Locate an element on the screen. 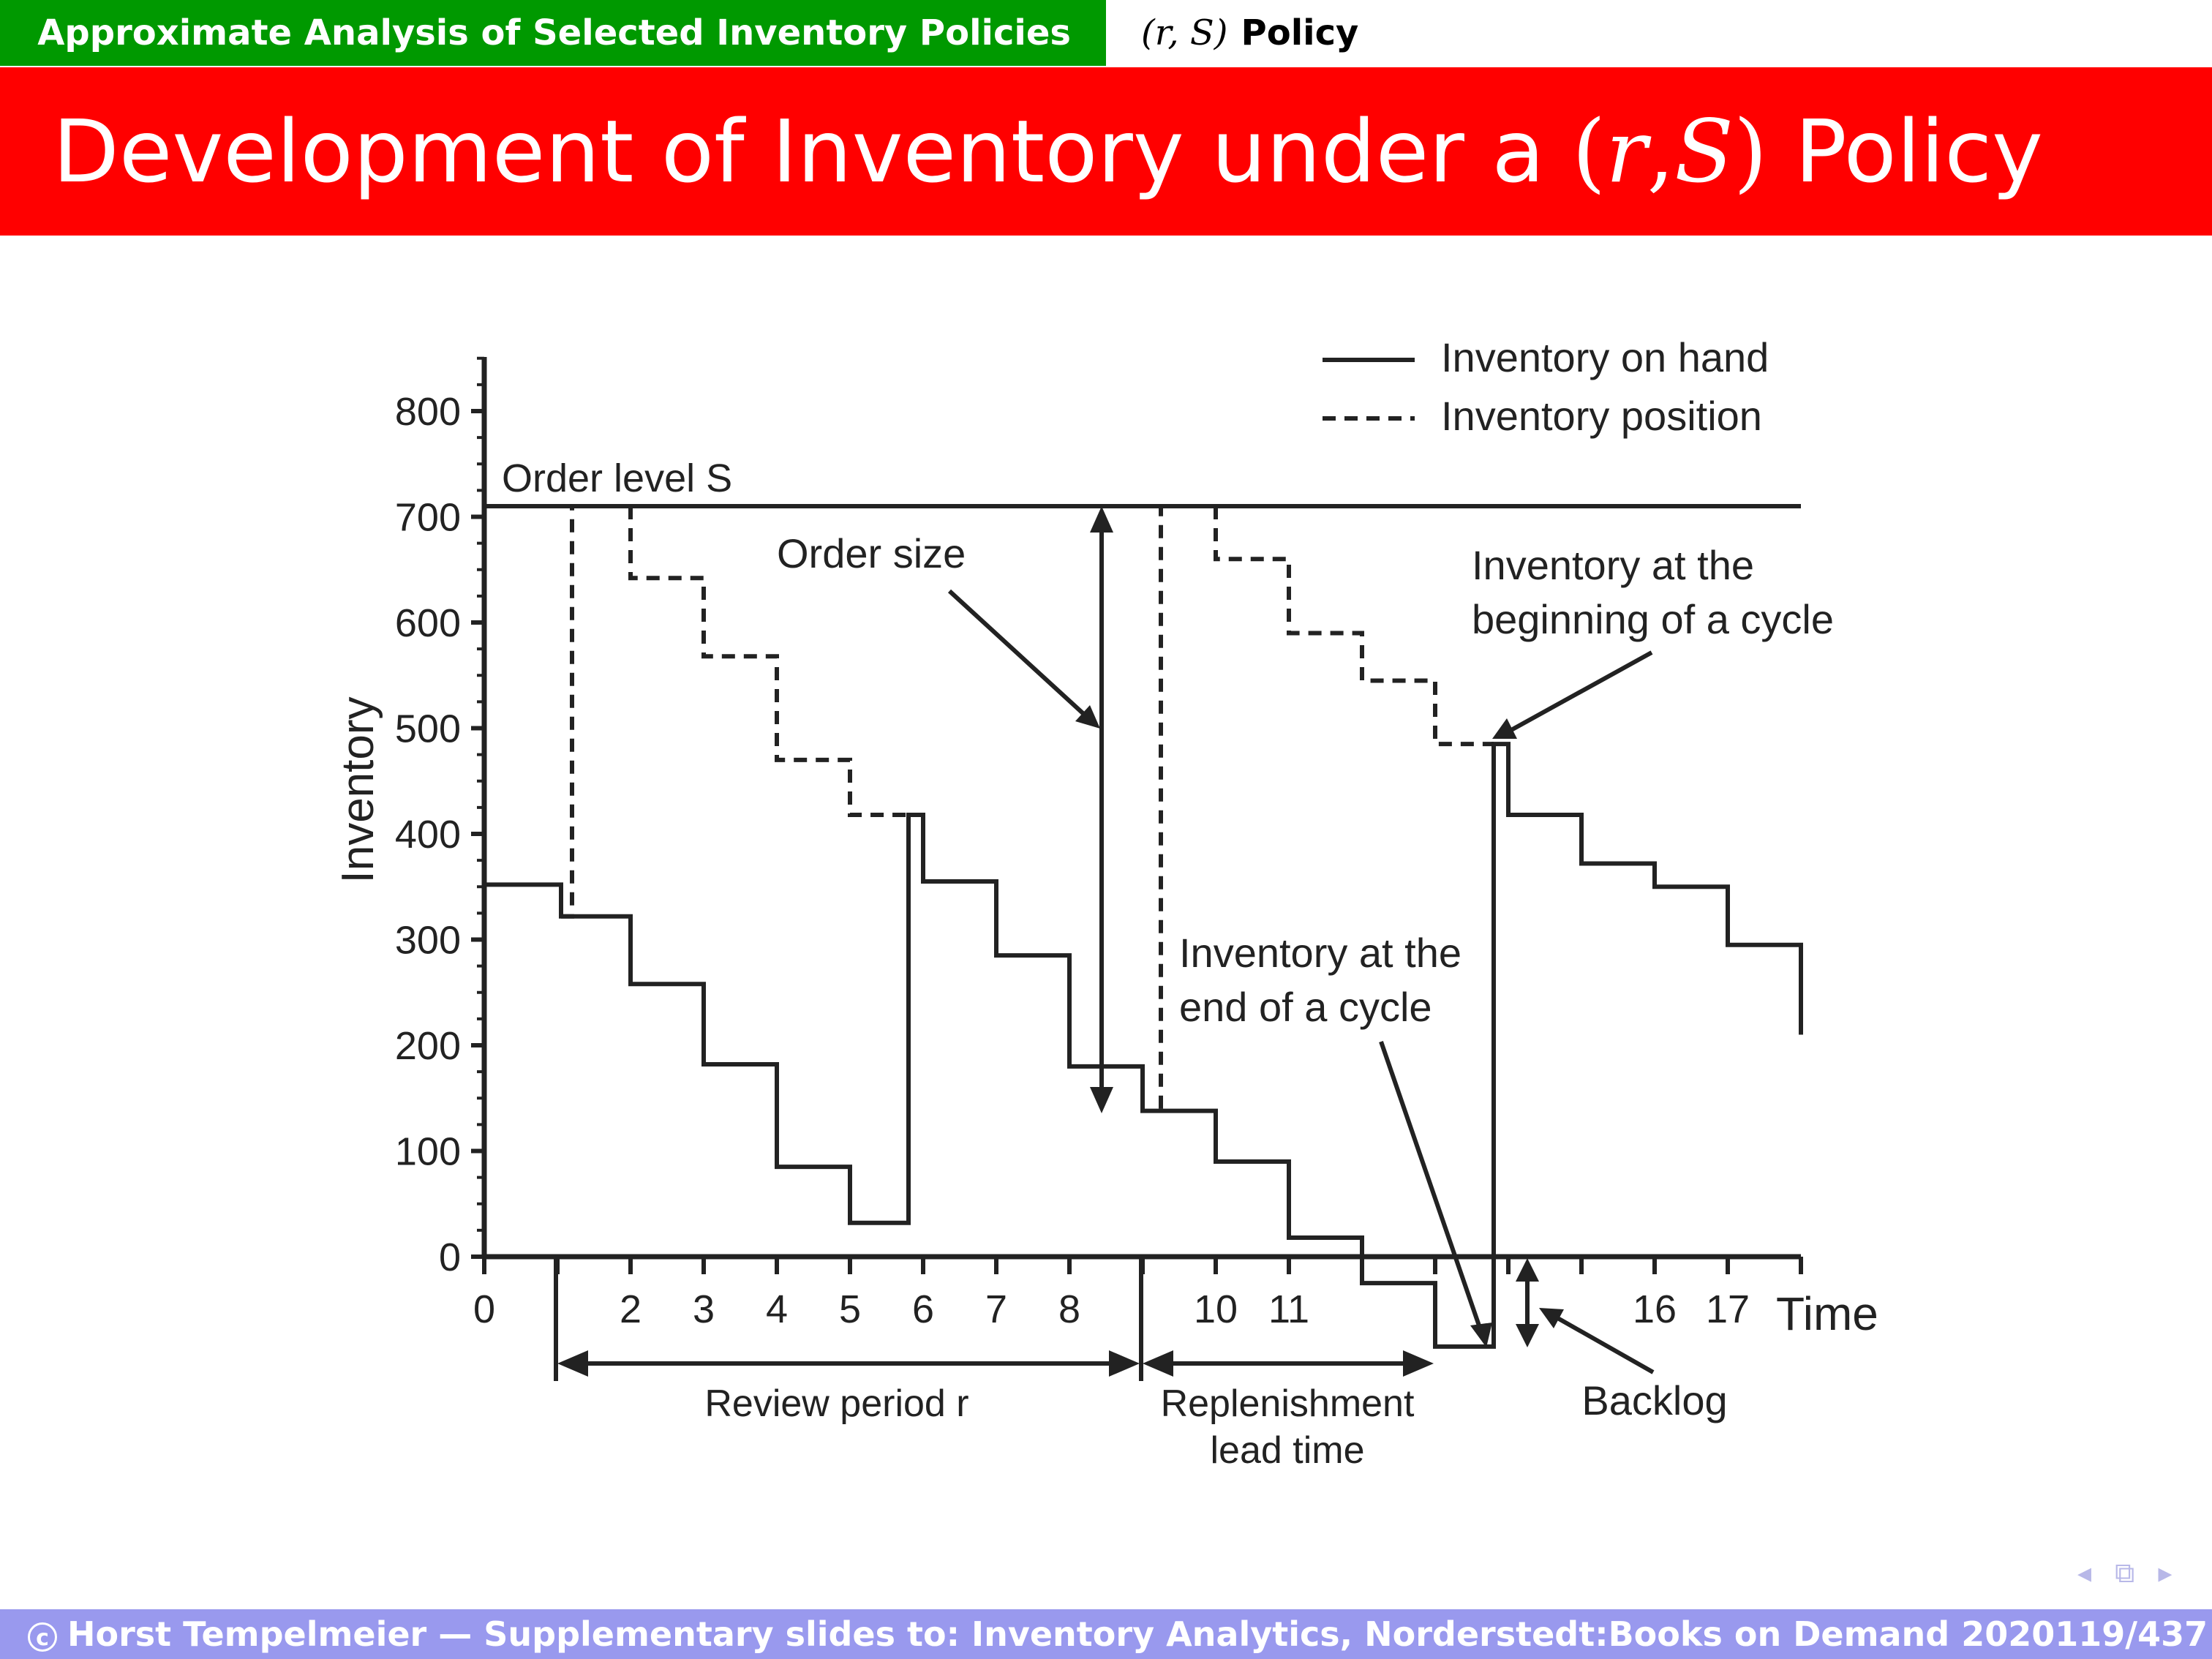 This screenshot has width=2212, height=1659. title-math-r: r is located at coordinates (1626, 151).